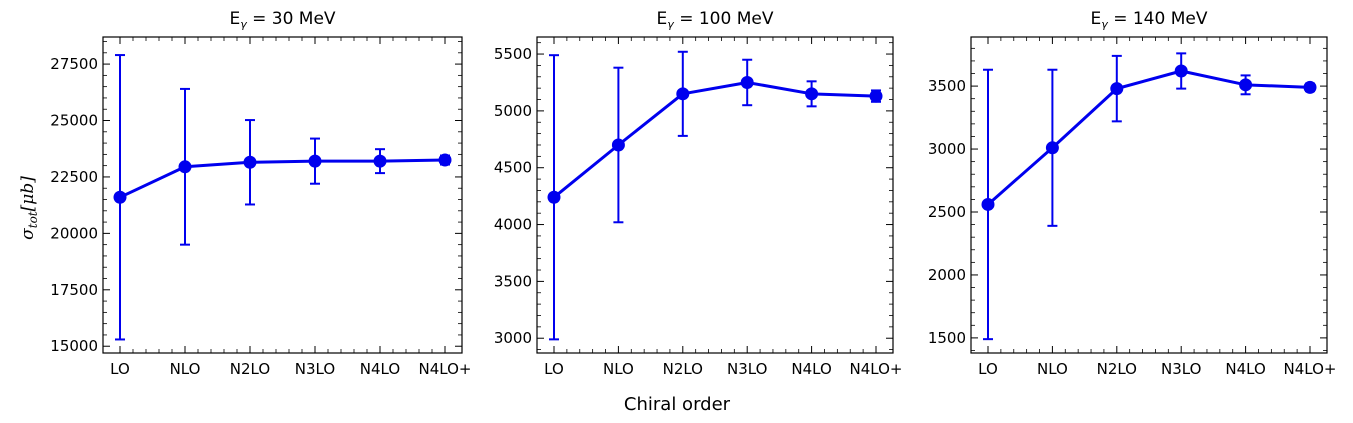  What do you see at coordinates (74, 290) in the screenshot?
I see `y-tick-label: 17500` at bounding box center [74, 290].